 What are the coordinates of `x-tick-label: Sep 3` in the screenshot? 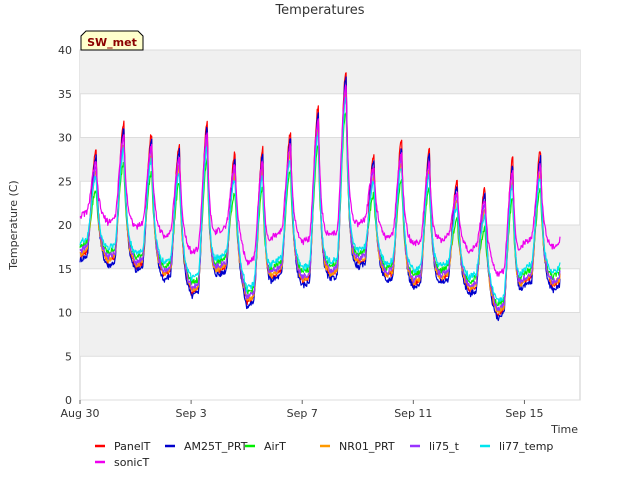 It's located at (190, 413).